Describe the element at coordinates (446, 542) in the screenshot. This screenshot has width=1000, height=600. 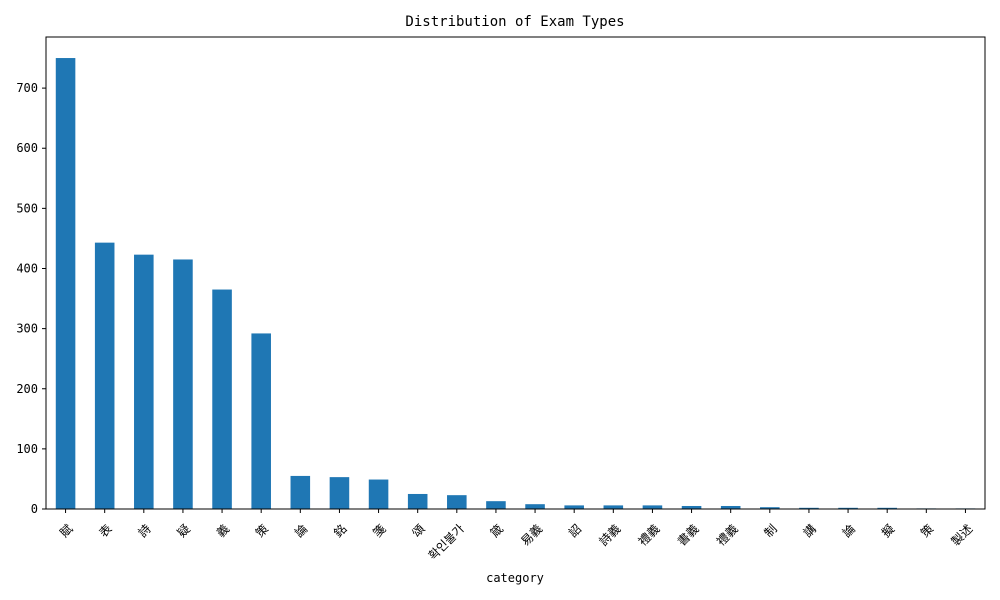
I see `x-tick-label: 확인불가` at that location.